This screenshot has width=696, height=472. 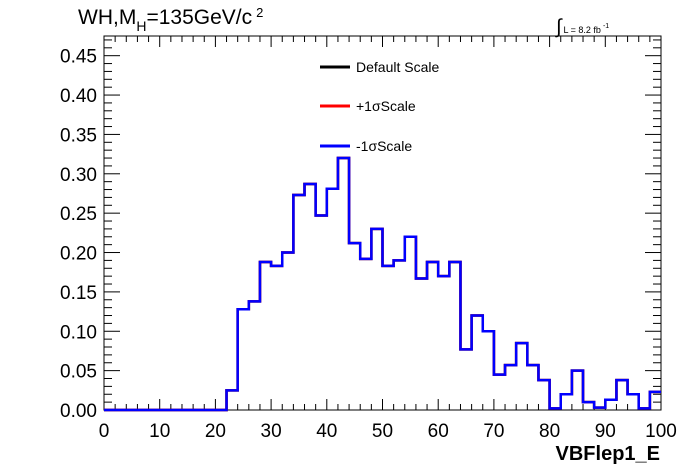 What do you see at coordinates (382, 431) in the screenshot?
I see `x-tick-label: 50` at bounding box center [382, 431].